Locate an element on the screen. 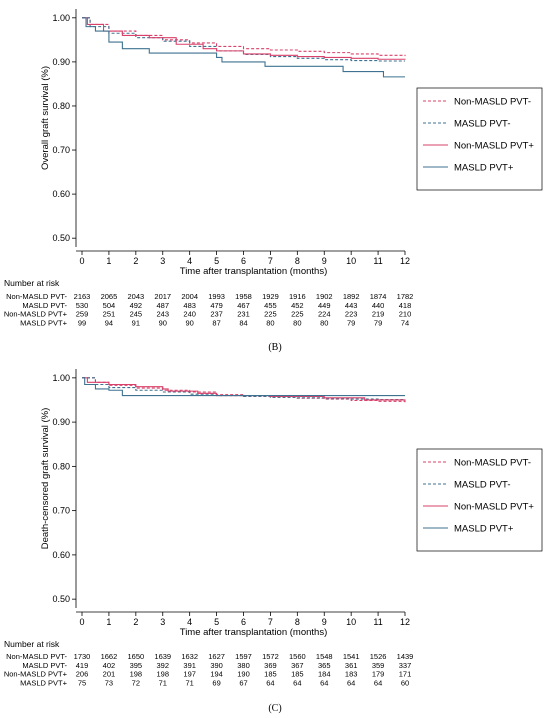  risk-cell: 367 is located at coordinates (297, 665).